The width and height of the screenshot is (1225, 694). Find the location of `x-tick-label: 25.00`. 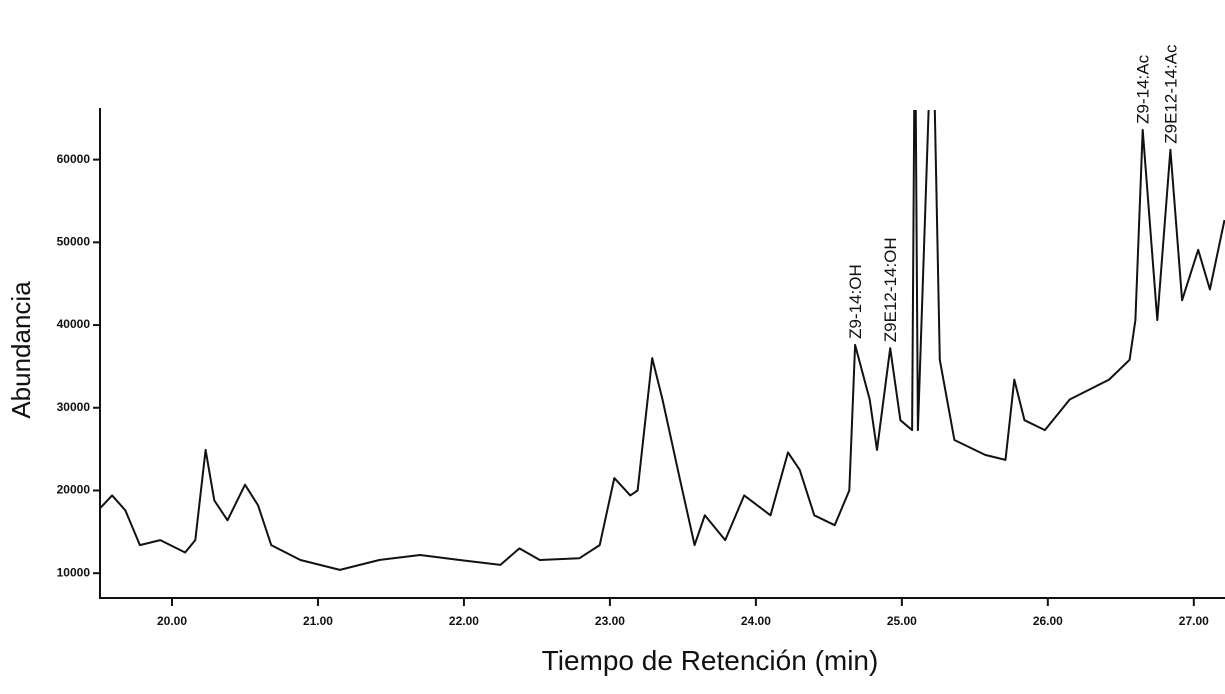

x-tick-label: 25.00 is located at coordinates (902, 621).